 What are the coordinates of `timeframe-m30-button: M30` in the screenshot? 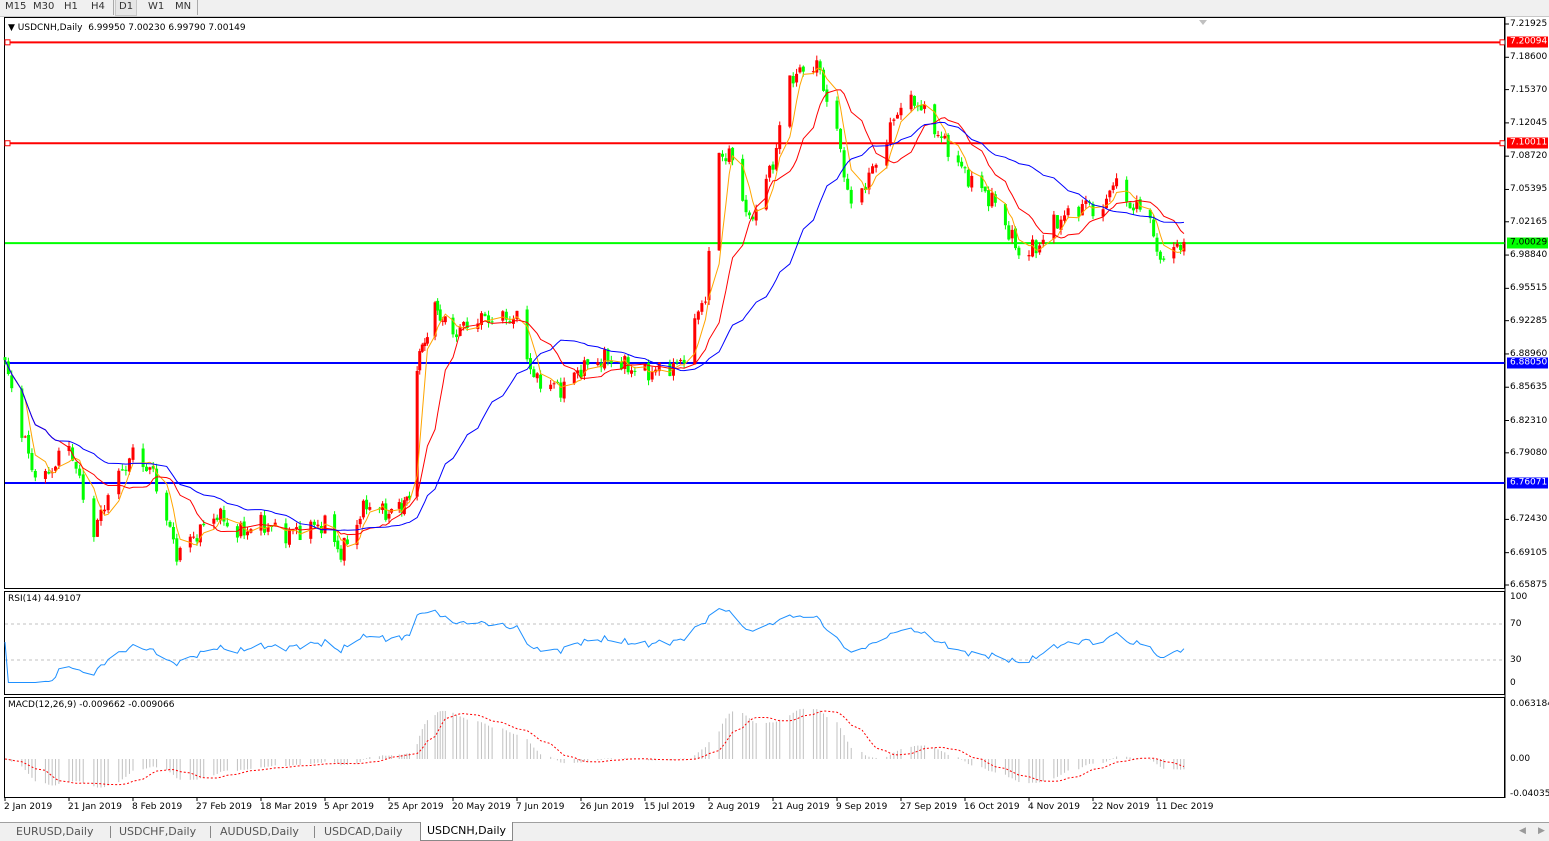 It's located at (44, 6).